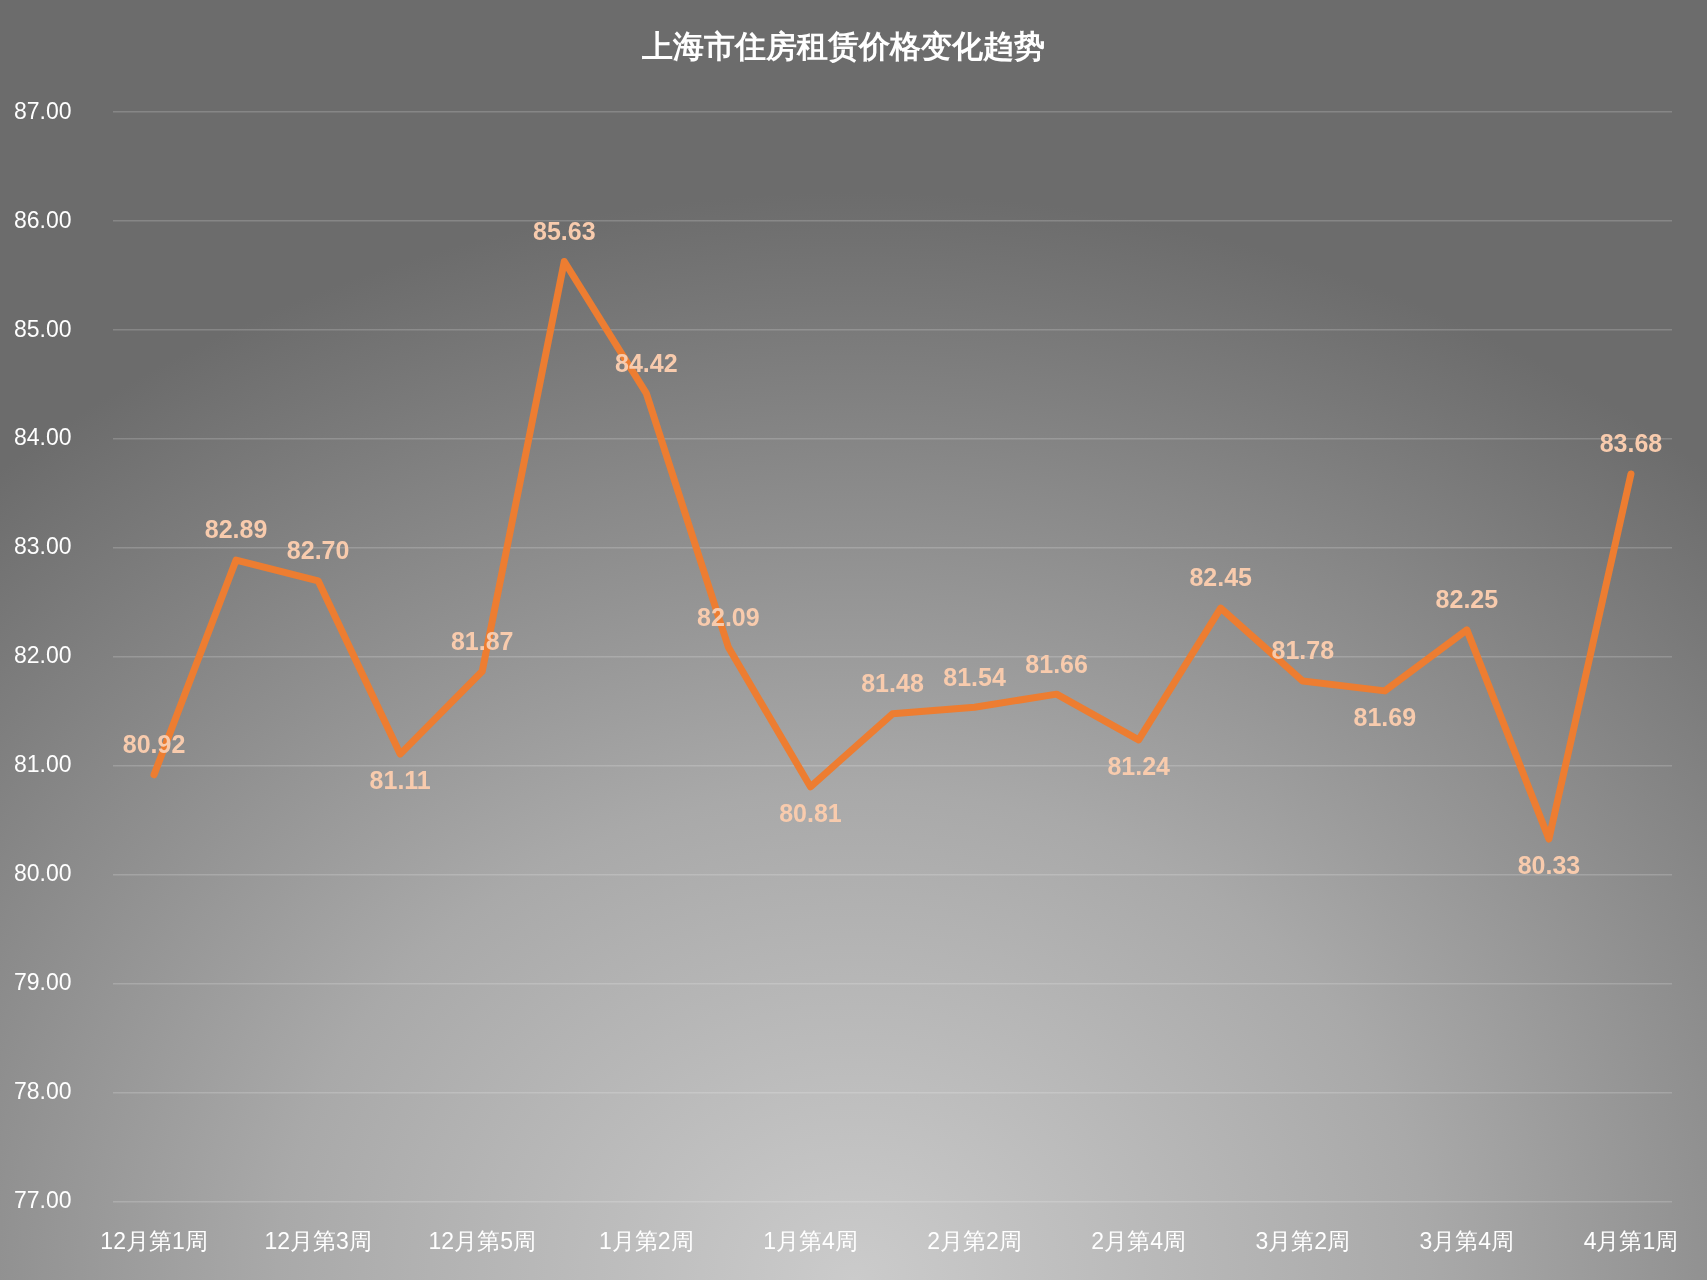 Image resolution: width=1707 pixels, height=1280 pixels. I want to click on x-tick-label: 2月第4周, so click(1138, 1241).